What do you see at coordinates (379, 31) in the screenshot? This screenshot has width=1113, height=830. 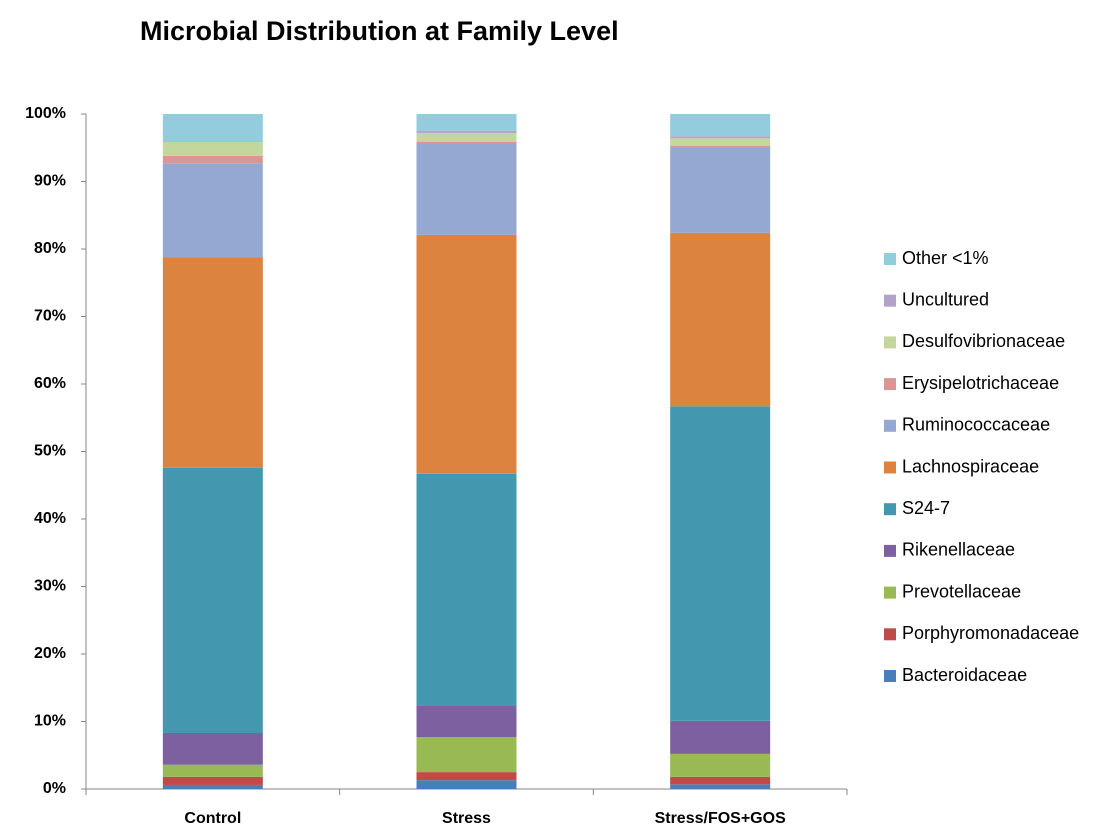 I see `chart-title: Microbial Distribution at Family Level` at bounding box center [379, 31].